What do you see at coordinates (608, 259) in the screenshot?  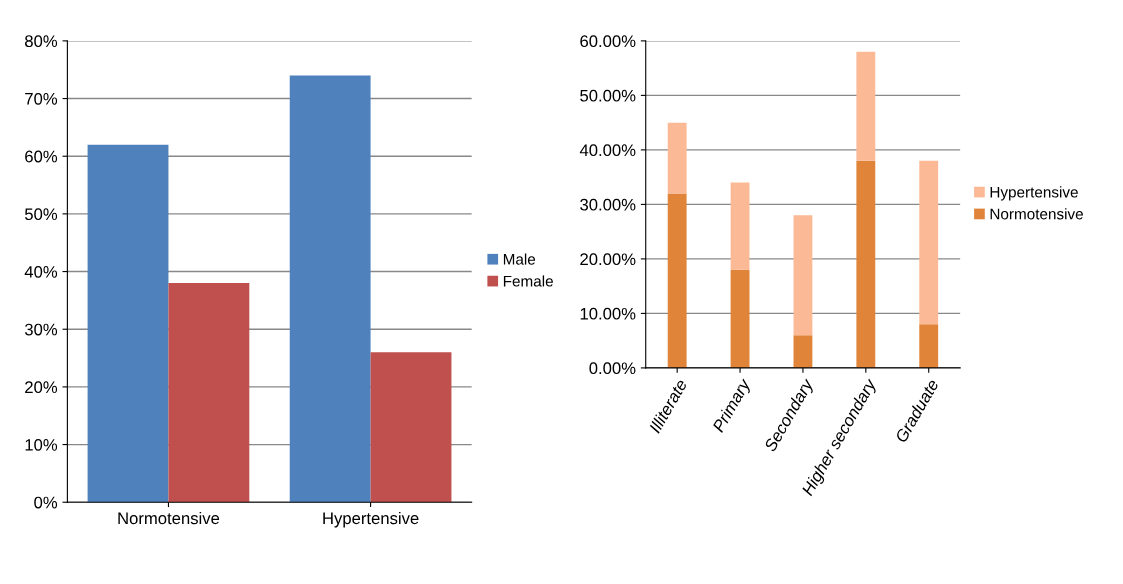 I see `y-tick-label: 20.00%` at bounding box center [608, 259].